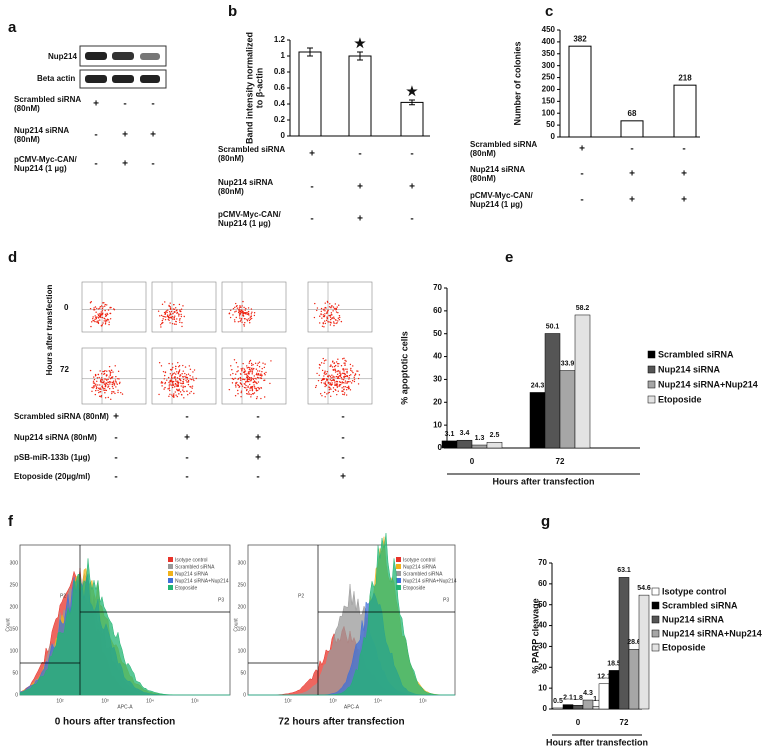 The image size is (778, 747). I want to click on y-tick-label: 70, so click(437, 287).